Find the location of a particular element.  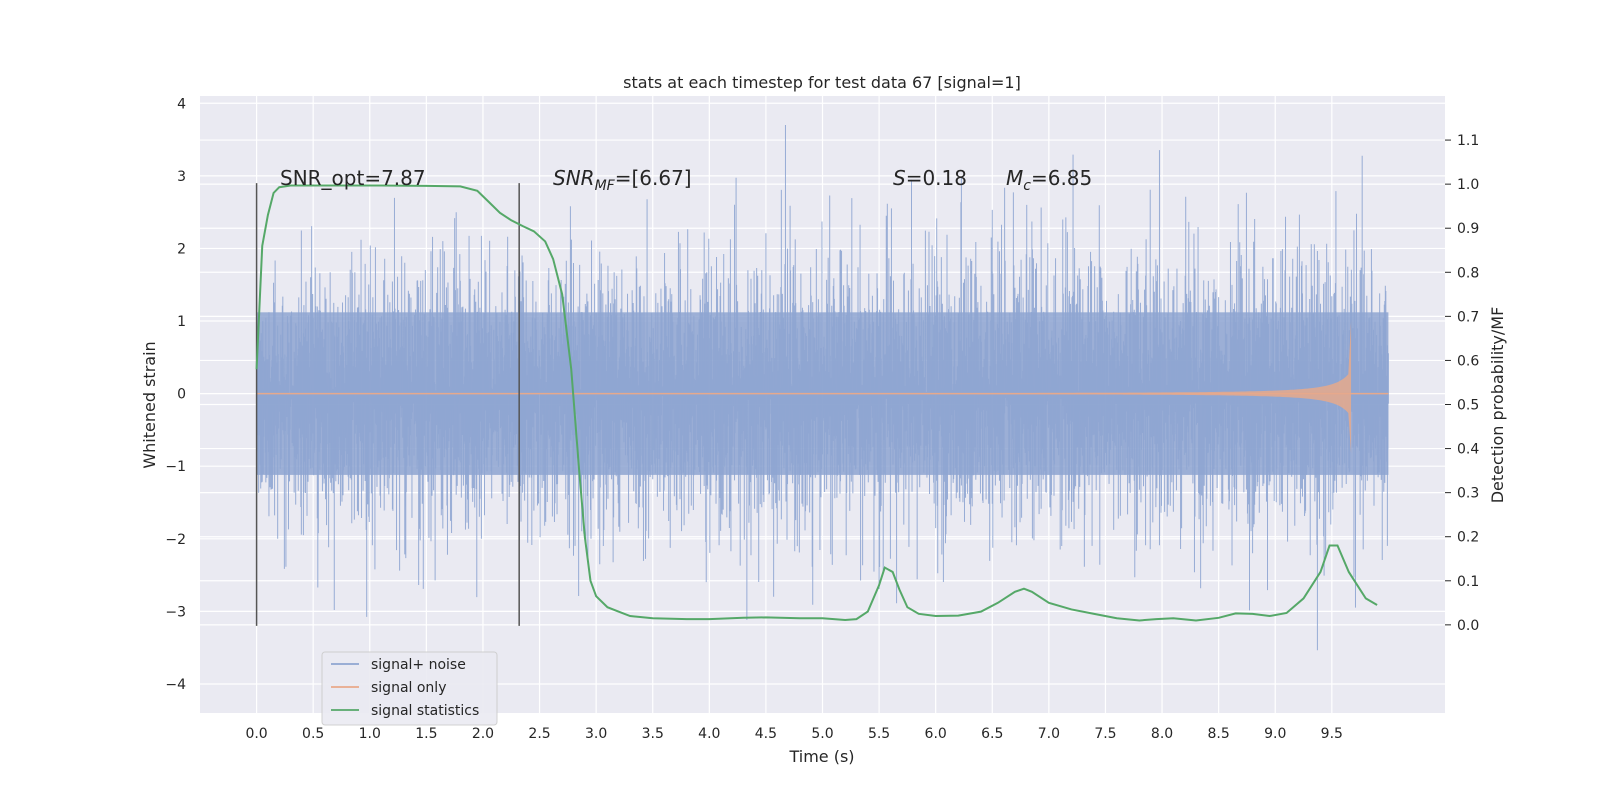

vertical-markers is located at coordinates (387, 404).